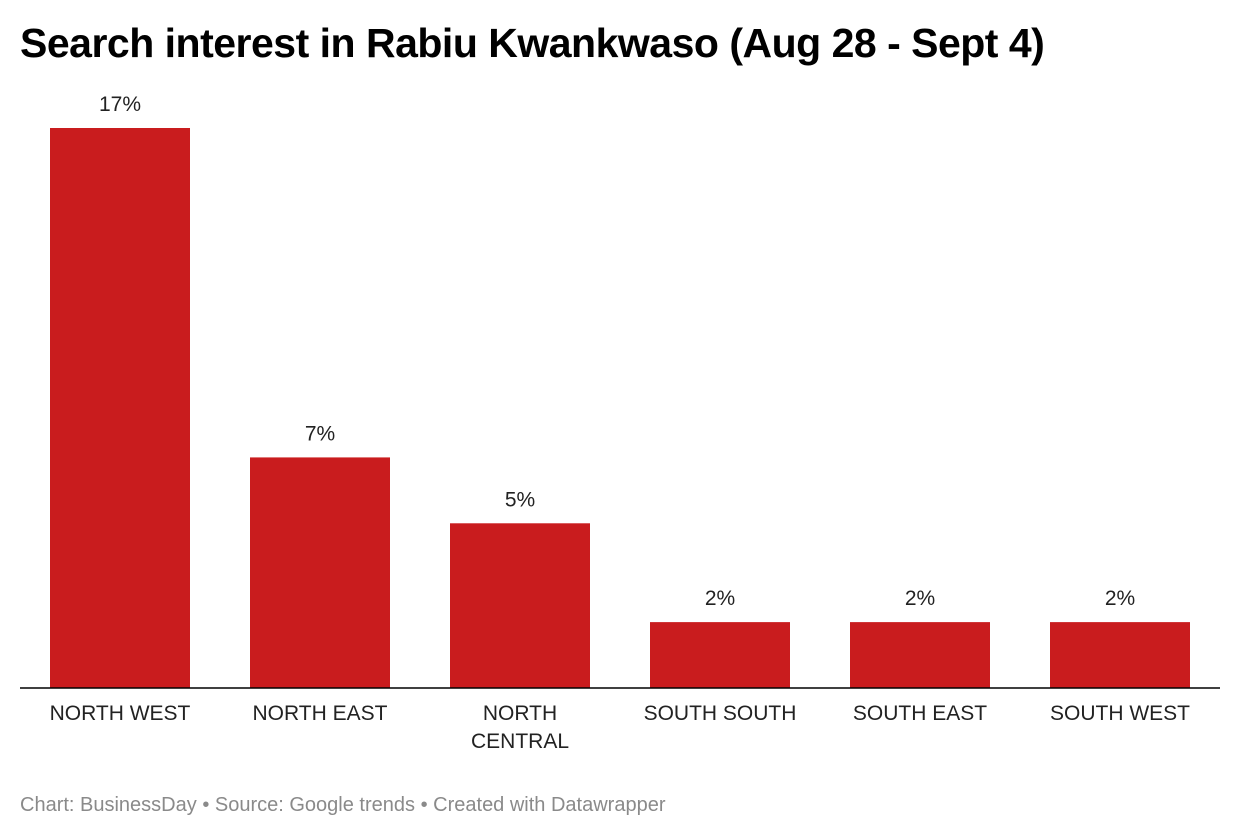 This screenshot has width=1240, height=840. Describe the element at coordinates (920, 713) in the screenshot. I see `category-label: SOUTH EAST` at that location.